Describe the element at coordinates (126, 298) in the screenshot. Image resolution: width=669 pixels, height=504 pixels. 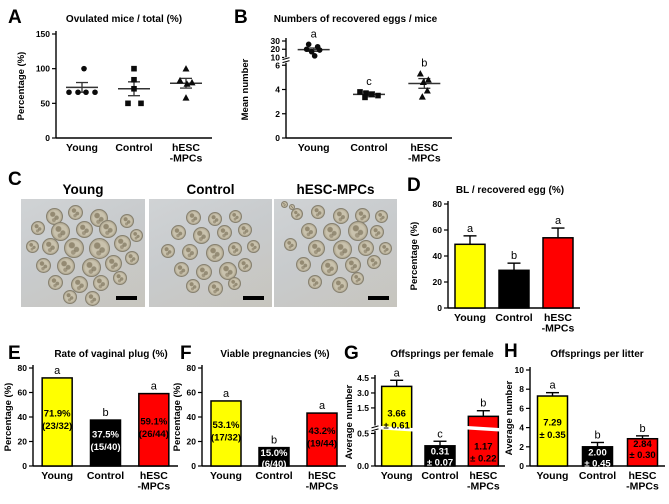
I see `scale-bar` at that location.